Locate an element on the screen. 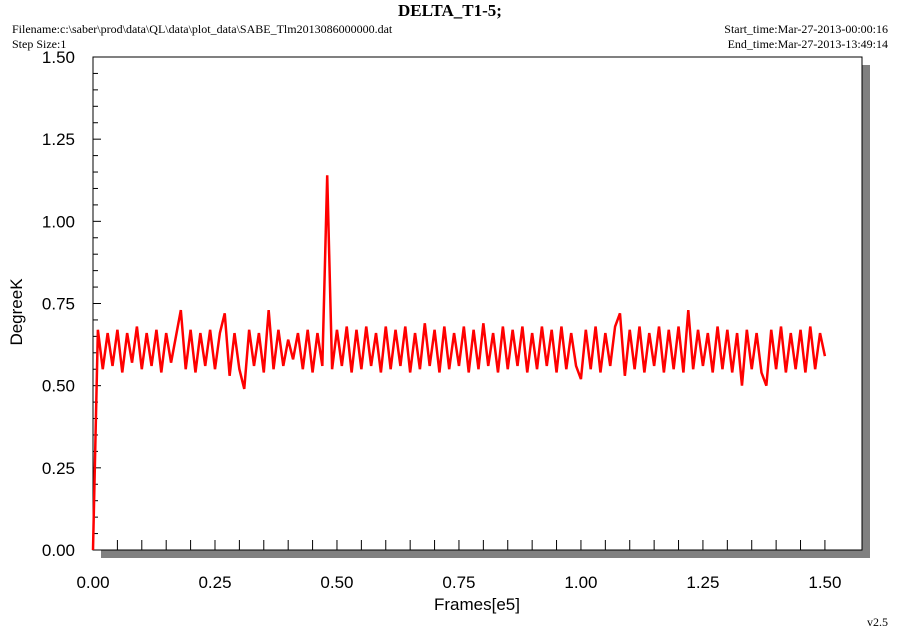  end-time: End_time:Mar-27-2013-13:49:14 is located at coordinates (808, 44).